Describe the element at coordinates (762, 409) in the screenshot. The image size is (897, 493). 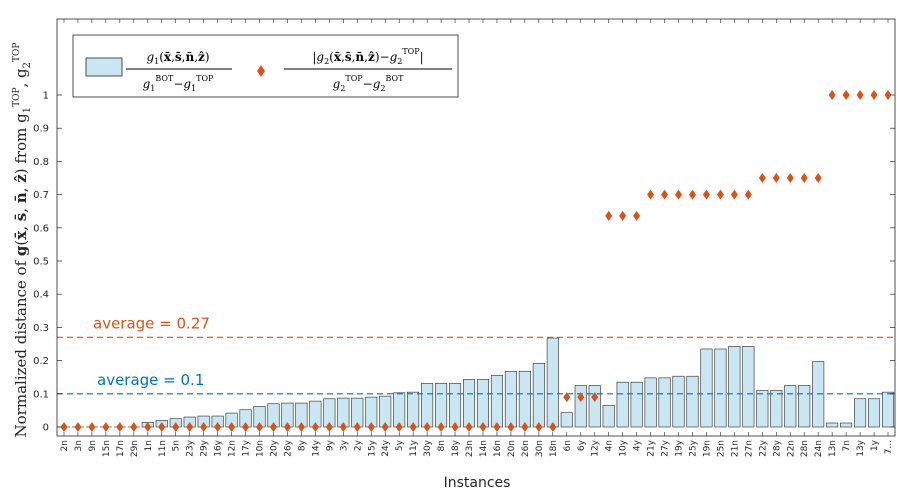
I see `bar-22y` at that location.